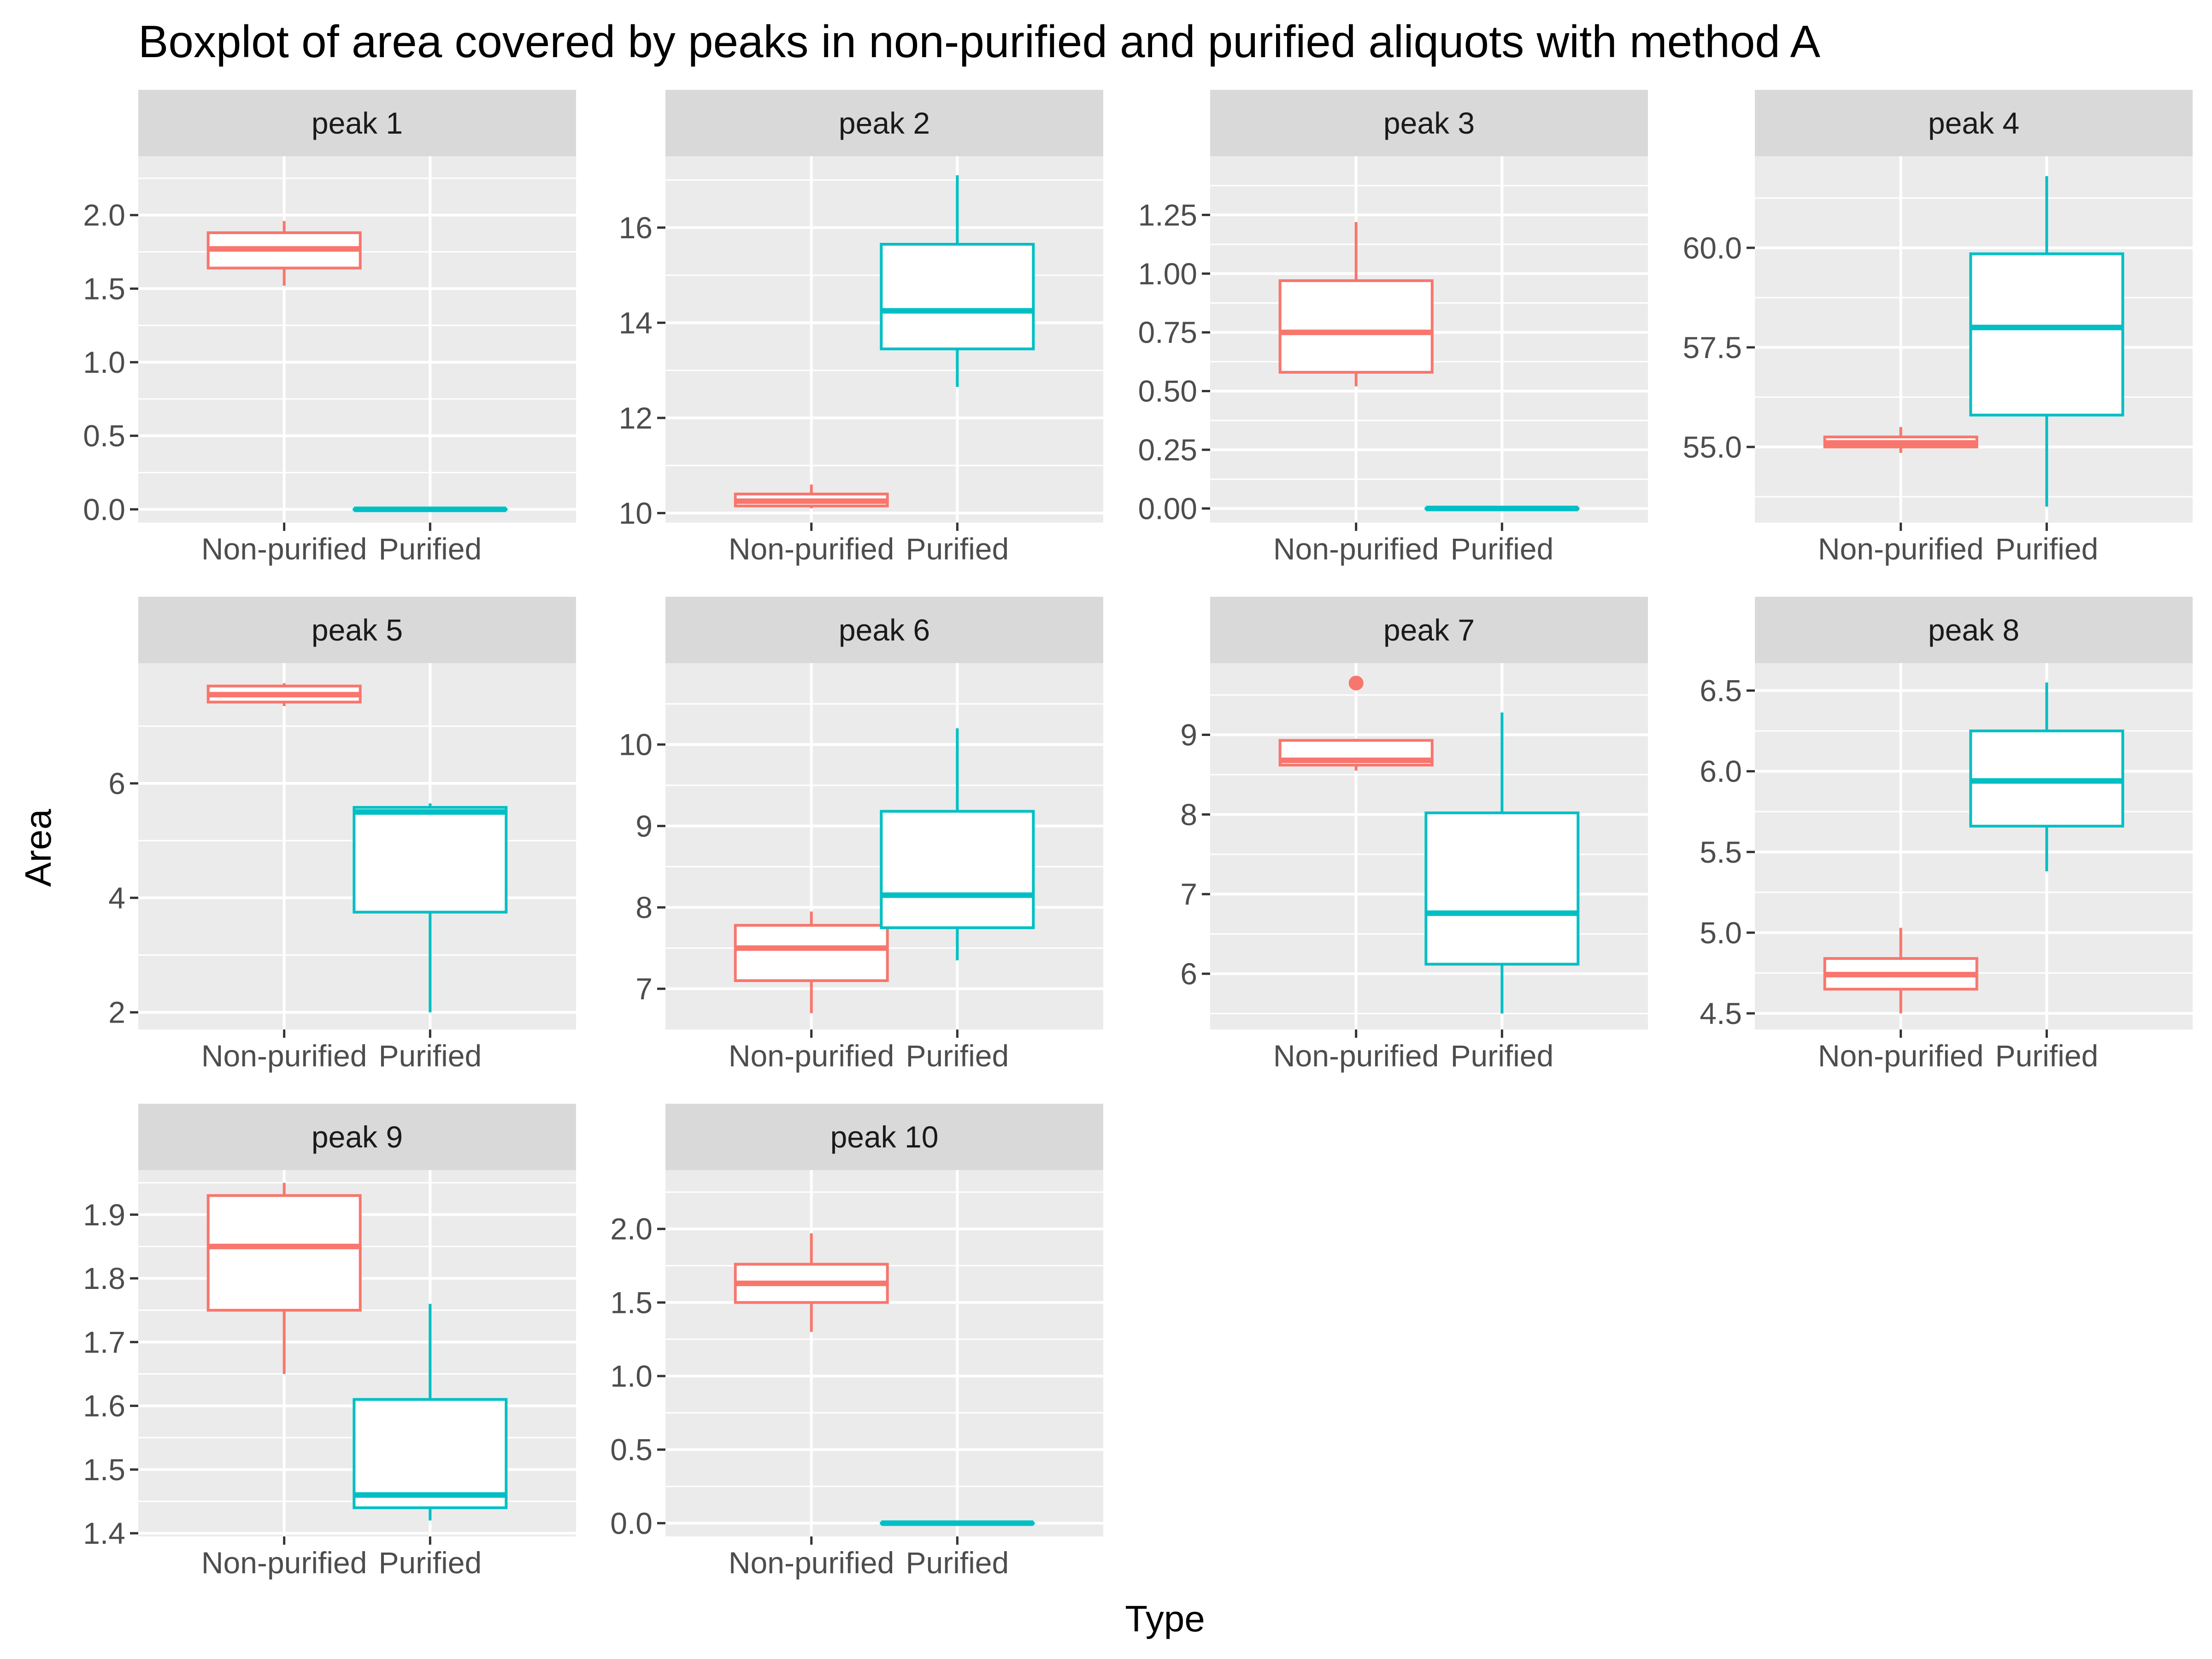  Describe the element at coordinates (1938, 328) in the screenshot. I see `facet-panel: peak 4 55.0 57.5 60.0 Non-purified Purified` at that location.